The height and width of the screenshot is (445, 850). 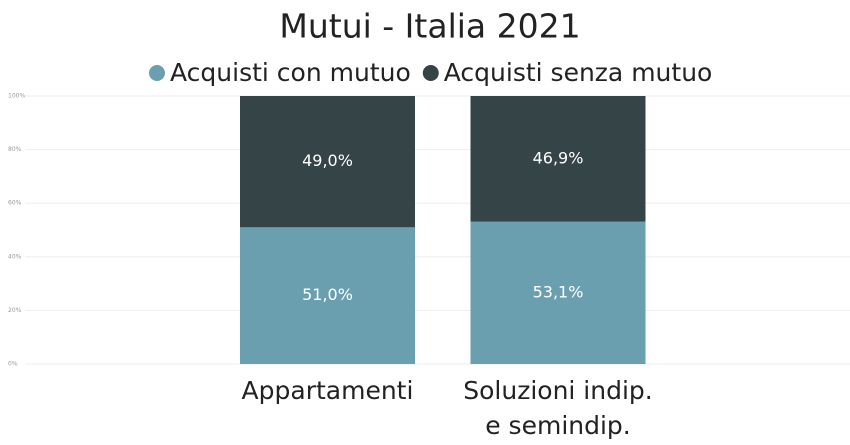 I want to click on value-label: 53,1%, so click(x=558, y=291).